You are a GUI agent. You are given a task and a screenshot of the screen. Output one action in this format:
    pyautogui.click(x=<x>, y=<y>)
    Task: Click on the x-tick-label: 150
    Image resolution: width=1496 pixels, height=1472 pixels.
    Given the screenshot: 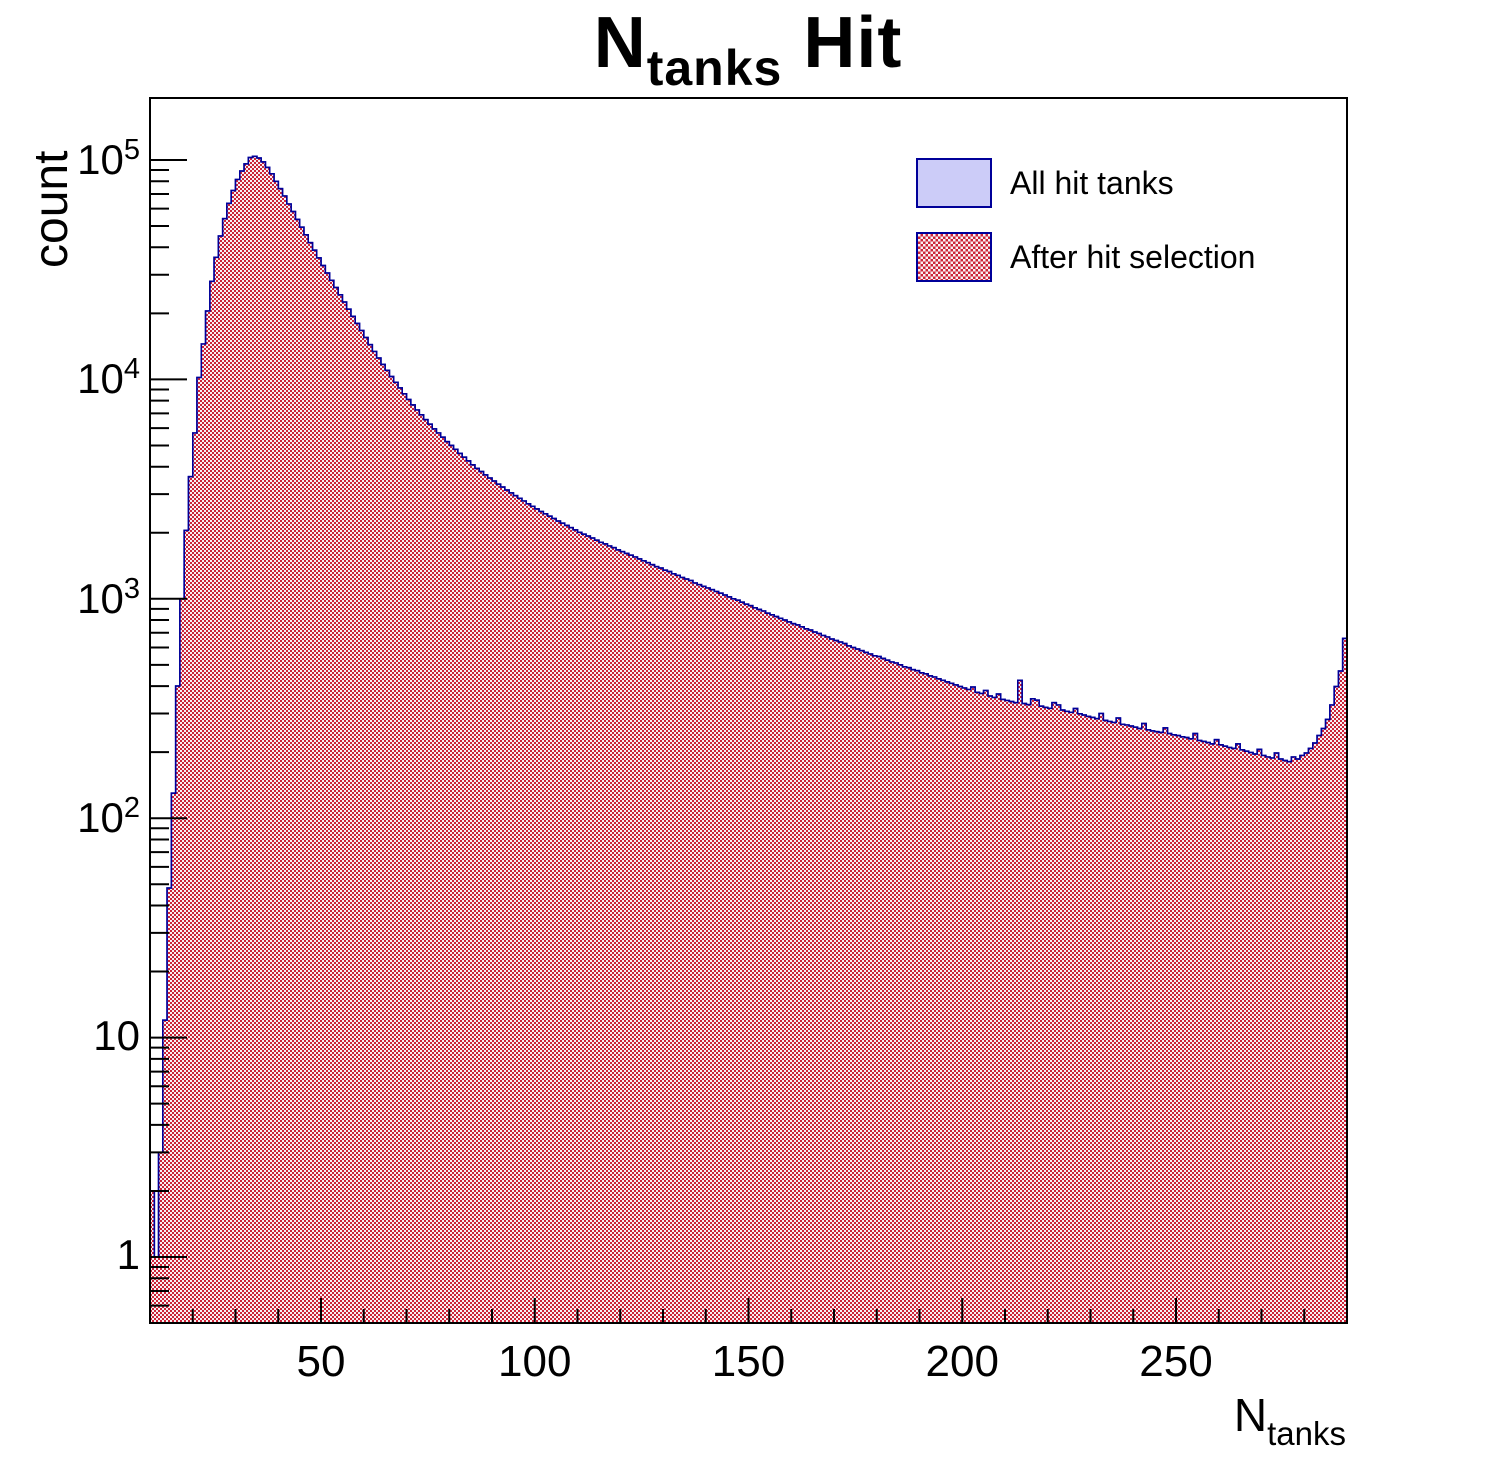 What is the action you would take?
    pyautogui.click(x=748, y=1361)
    